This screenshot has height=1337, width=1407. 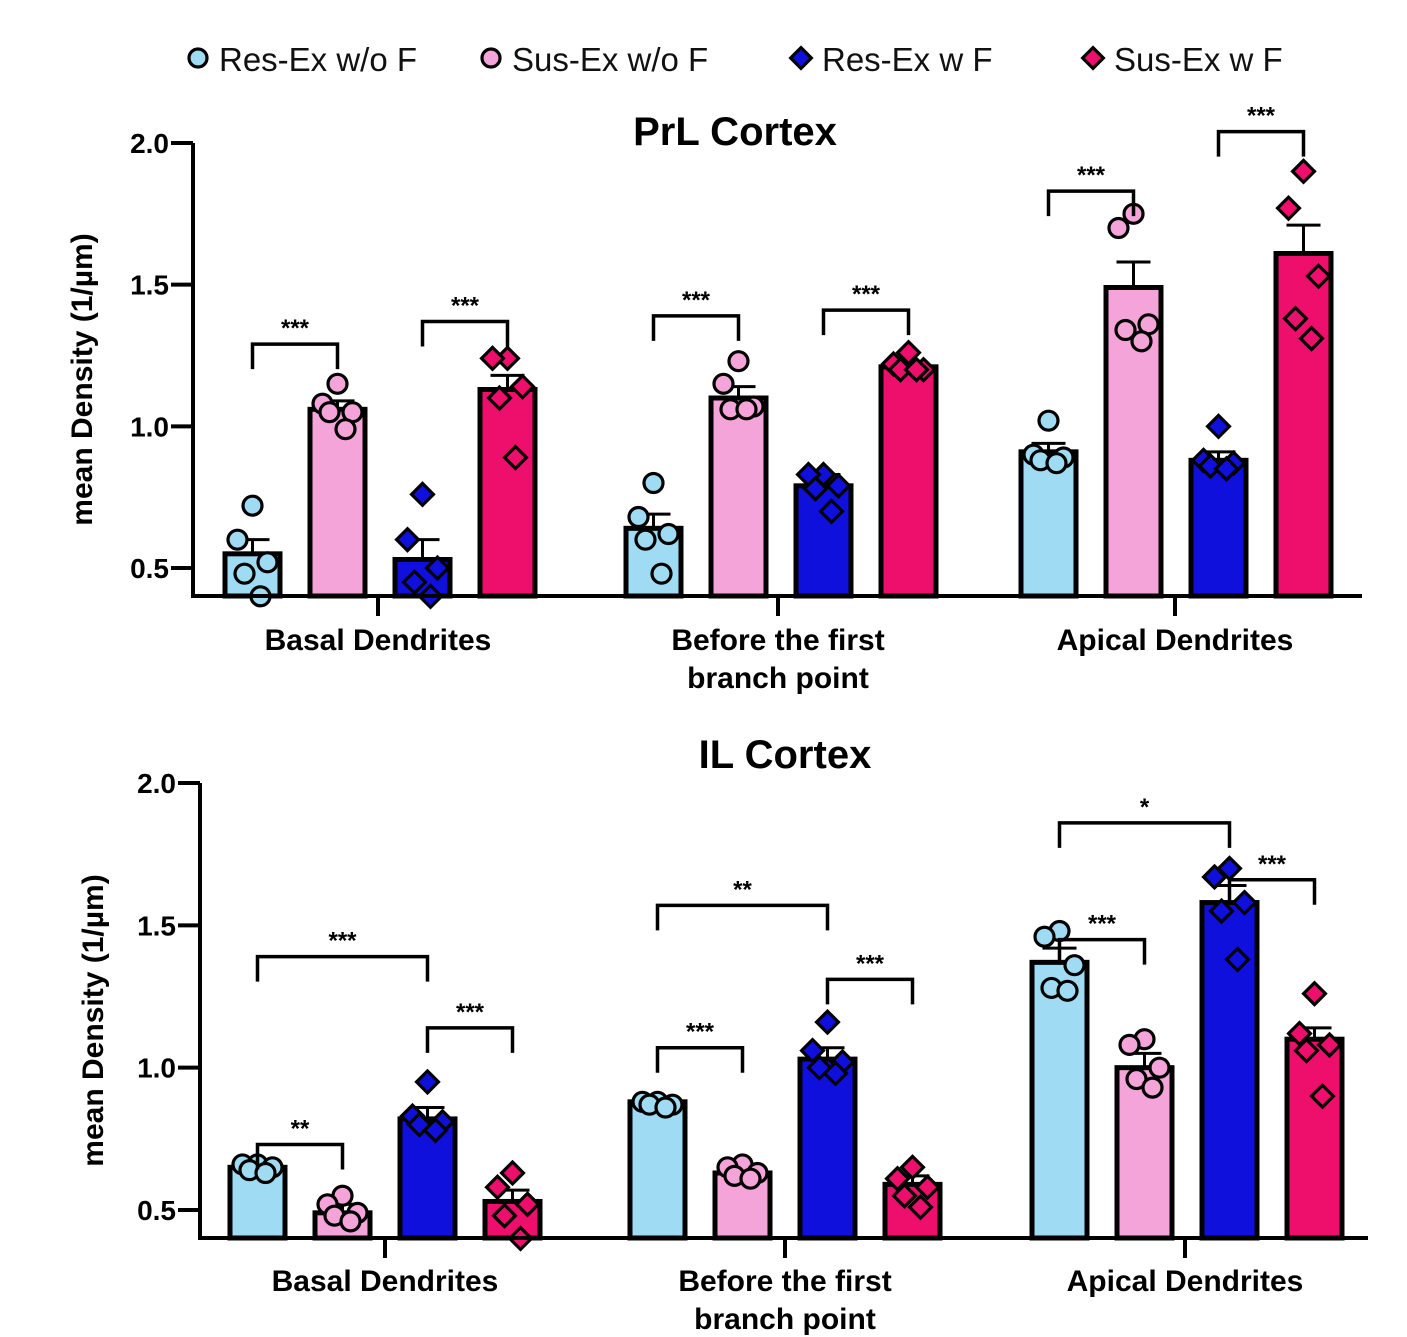 What do you see at coordinates (1145, 807) in the screenshot?
I see `significance-label: *` at bounding box center [1145, 807].